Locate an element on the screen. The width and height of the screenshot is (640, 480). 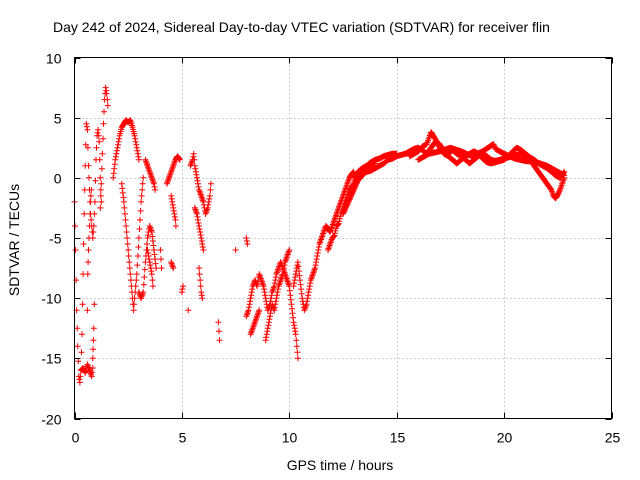
y-tick-label: 5 is located at coordinates (58, 119).